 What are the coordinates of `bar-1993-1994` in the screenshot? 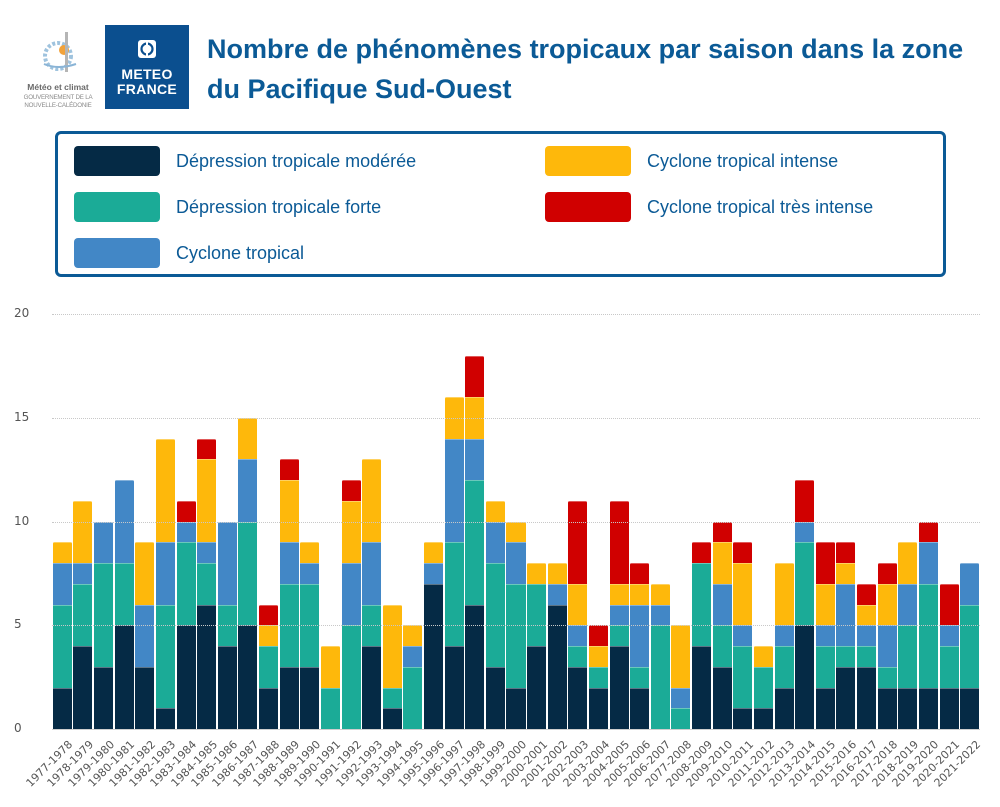 It's located at (392, 666).